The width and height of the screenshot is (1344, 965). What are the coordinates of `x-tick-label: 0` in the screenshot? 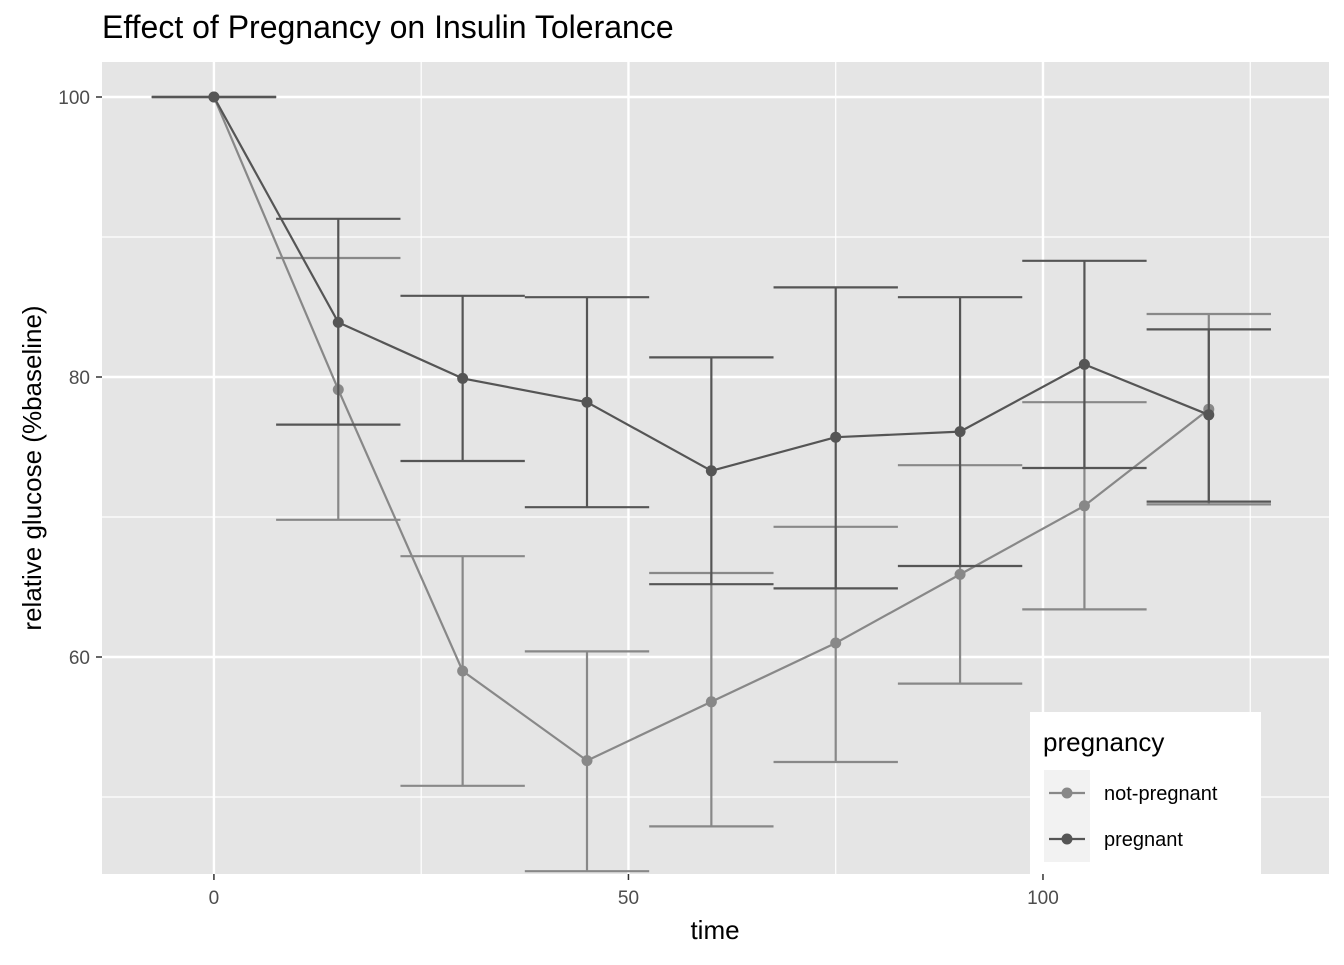 It's located at (214, 898).